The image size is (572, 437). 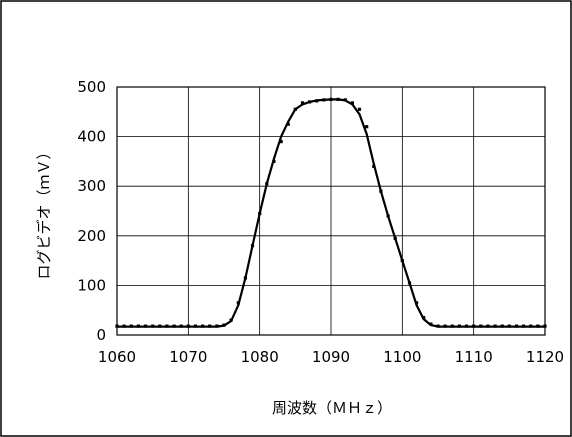 I want to click on x-tick-label: 1090, so click(x=331, y=357).